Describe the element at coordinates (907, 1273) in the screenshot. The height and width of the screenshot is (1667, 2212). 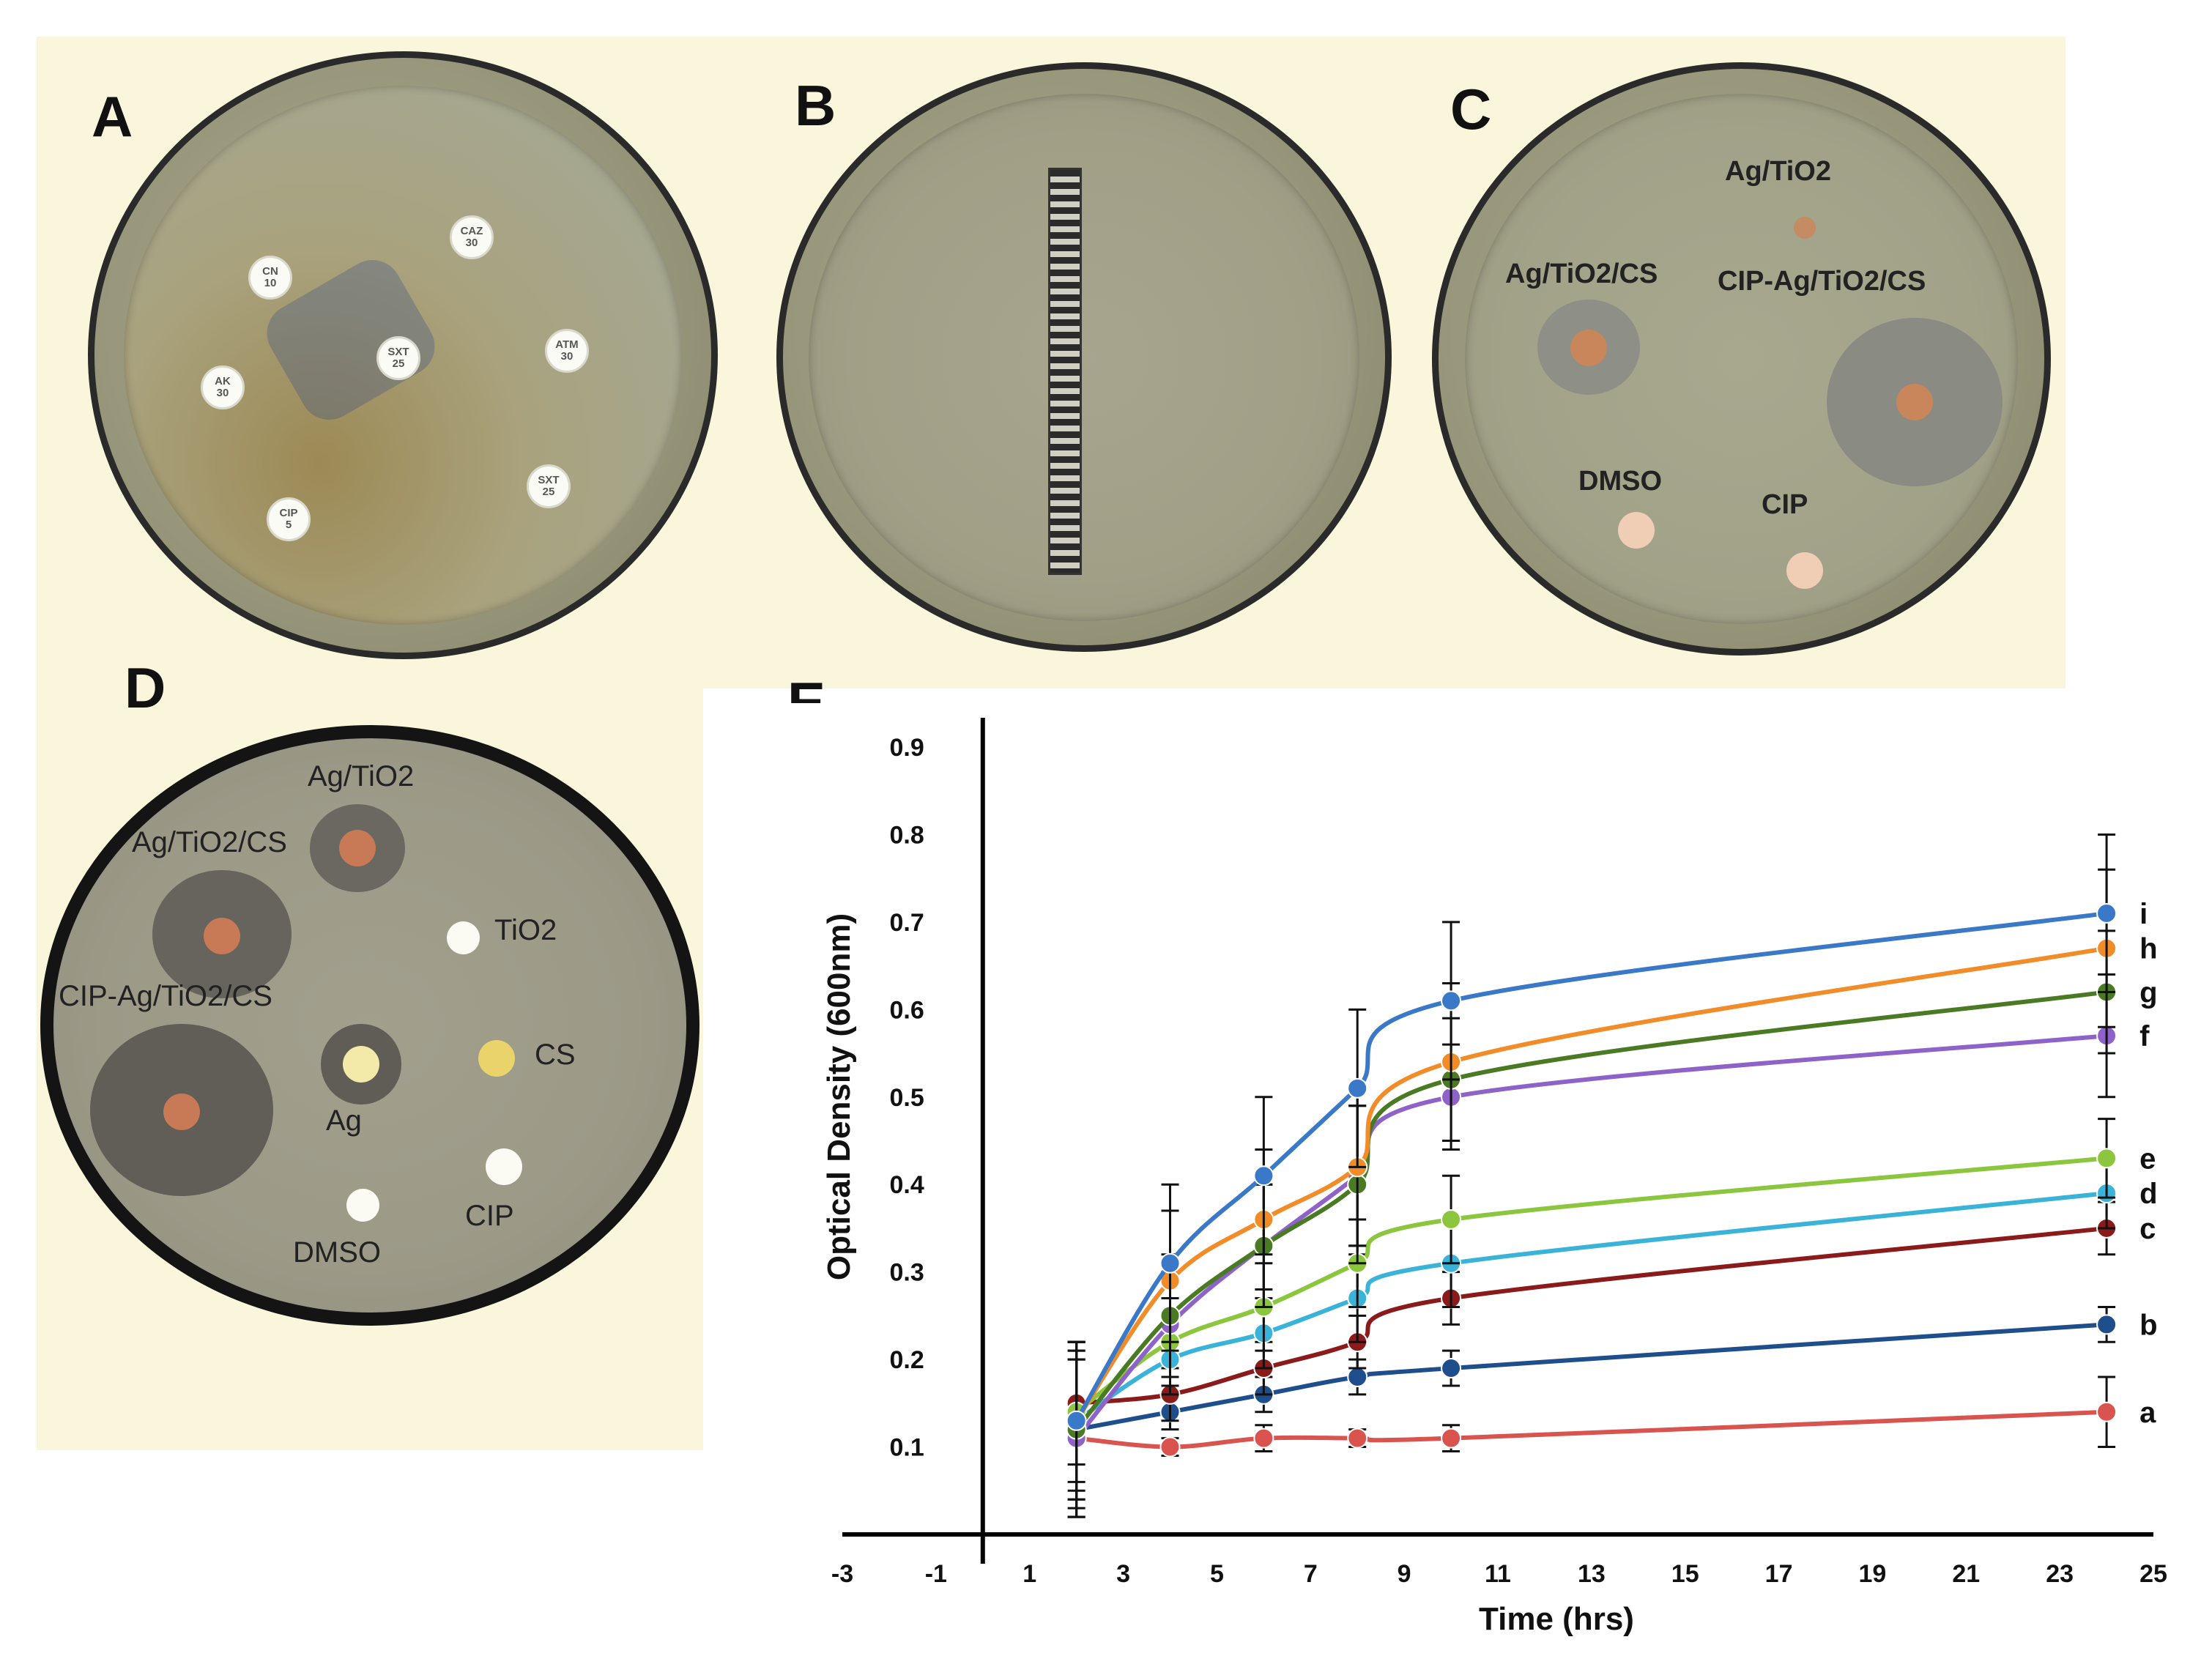
I see `y-tick-label: 0.3` at that location.